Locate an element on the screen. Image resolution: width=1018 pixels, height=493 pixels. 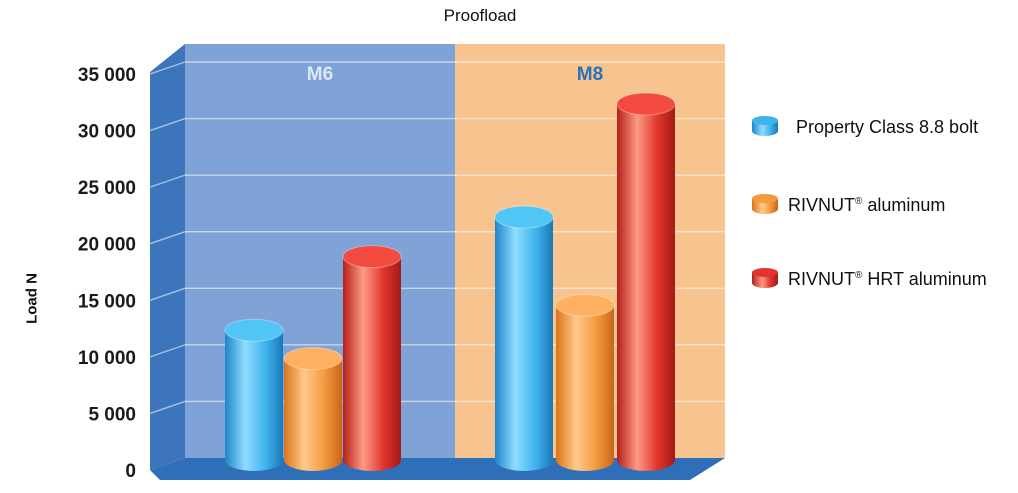
category-label-m8: M8 is located at coordinates (590, 74).